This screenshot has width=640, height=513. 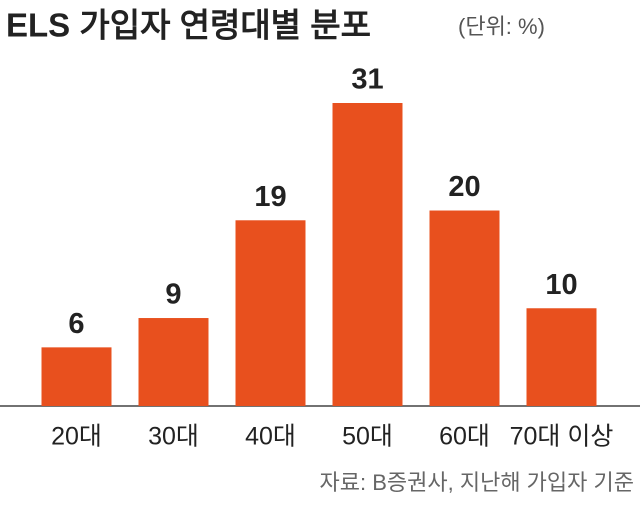 I want to click on chart-title: ELS 가입자 연령대별 분포, so click(x=188, y=25).